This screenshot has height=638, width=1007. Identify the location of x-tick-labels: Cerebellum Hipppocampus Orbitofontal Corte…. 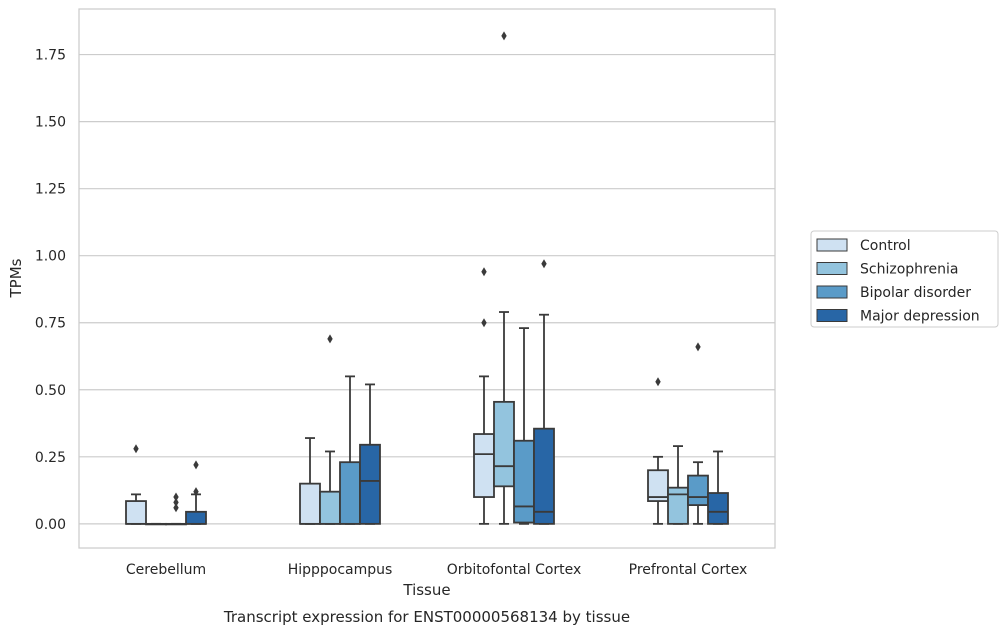
(436, 570).